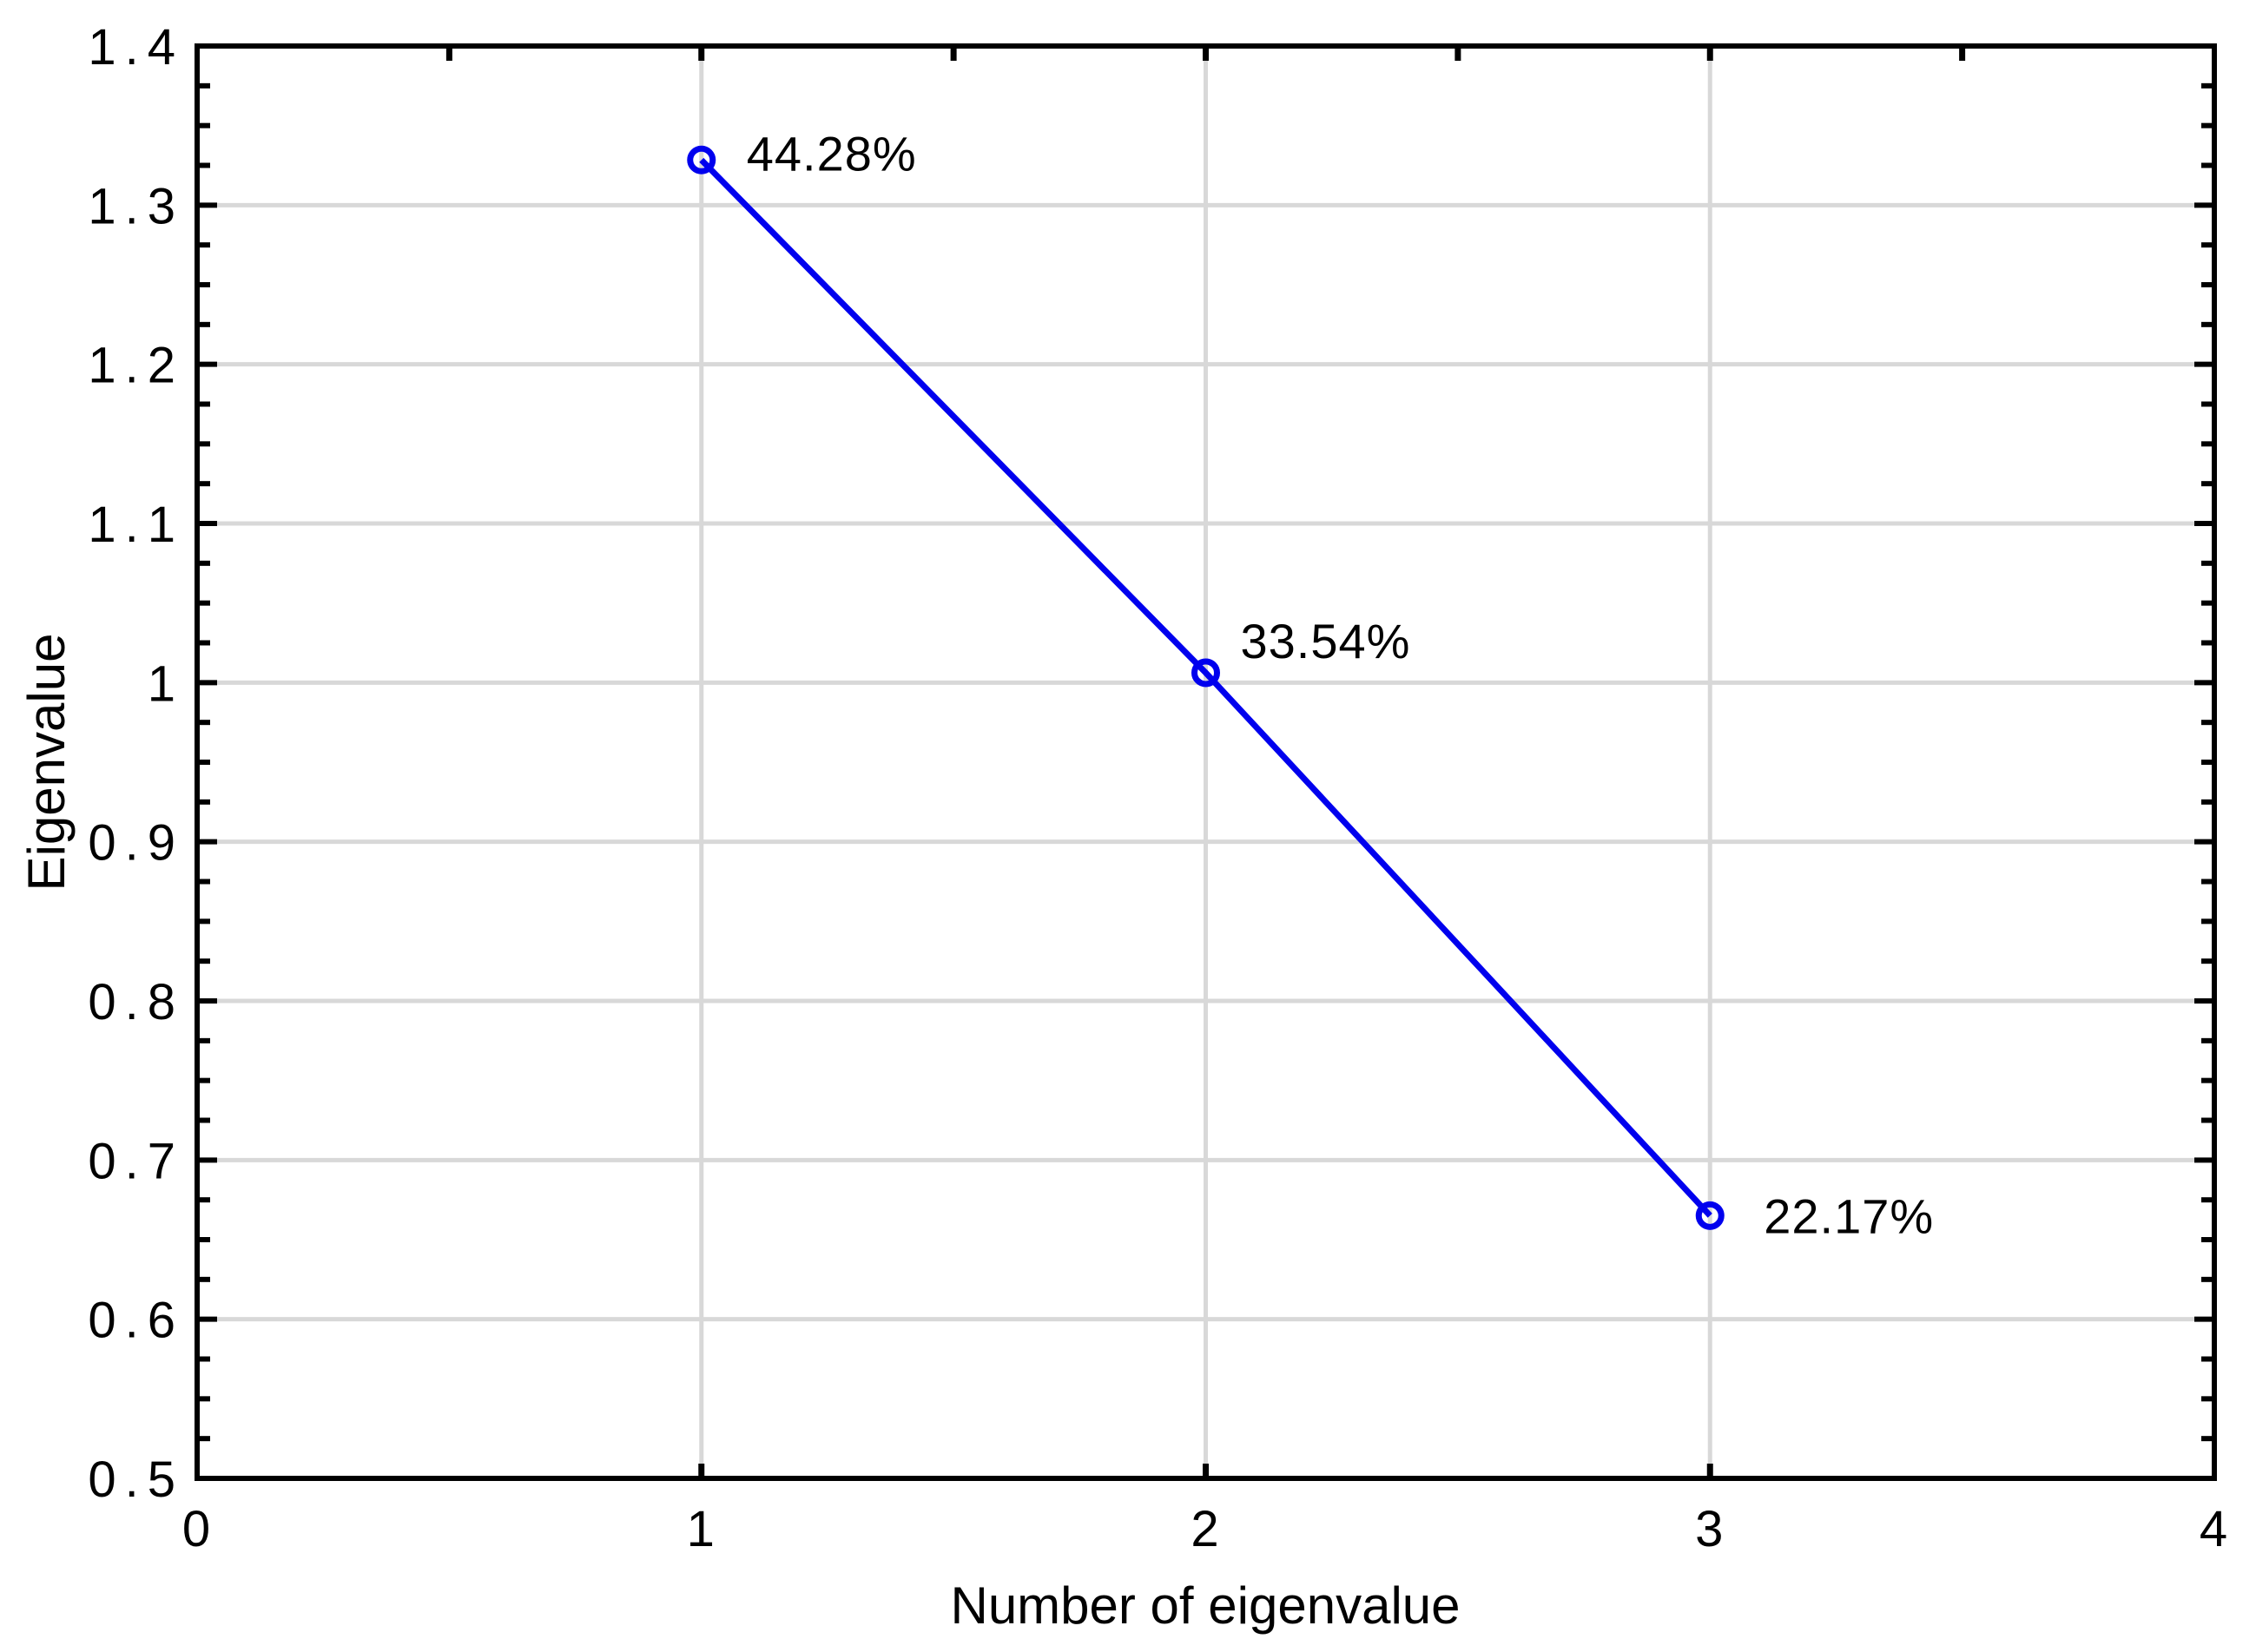  What do you see at coordinates (1849, 1215) in the screenshot?
I see `data-point-label: 22.17%` at bounding box center [1849, 1215].